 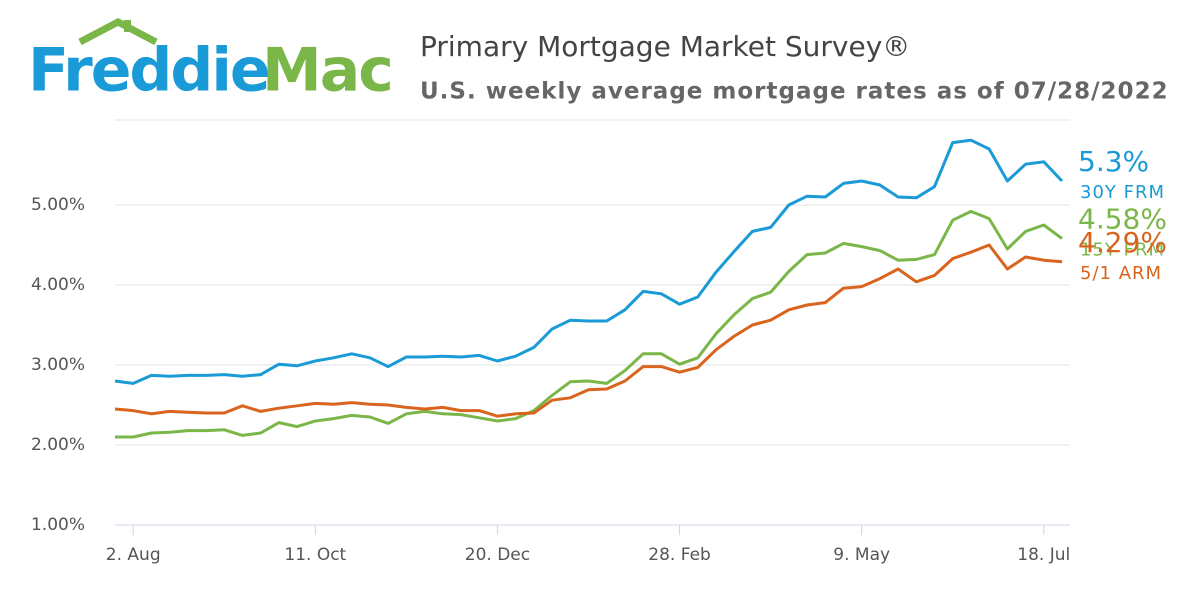 What do you see at coordinates (665, 46) in the screenshot?
I see `chart-title: Primary Mortgage Market Survey®` at bounding box center [665, 46].